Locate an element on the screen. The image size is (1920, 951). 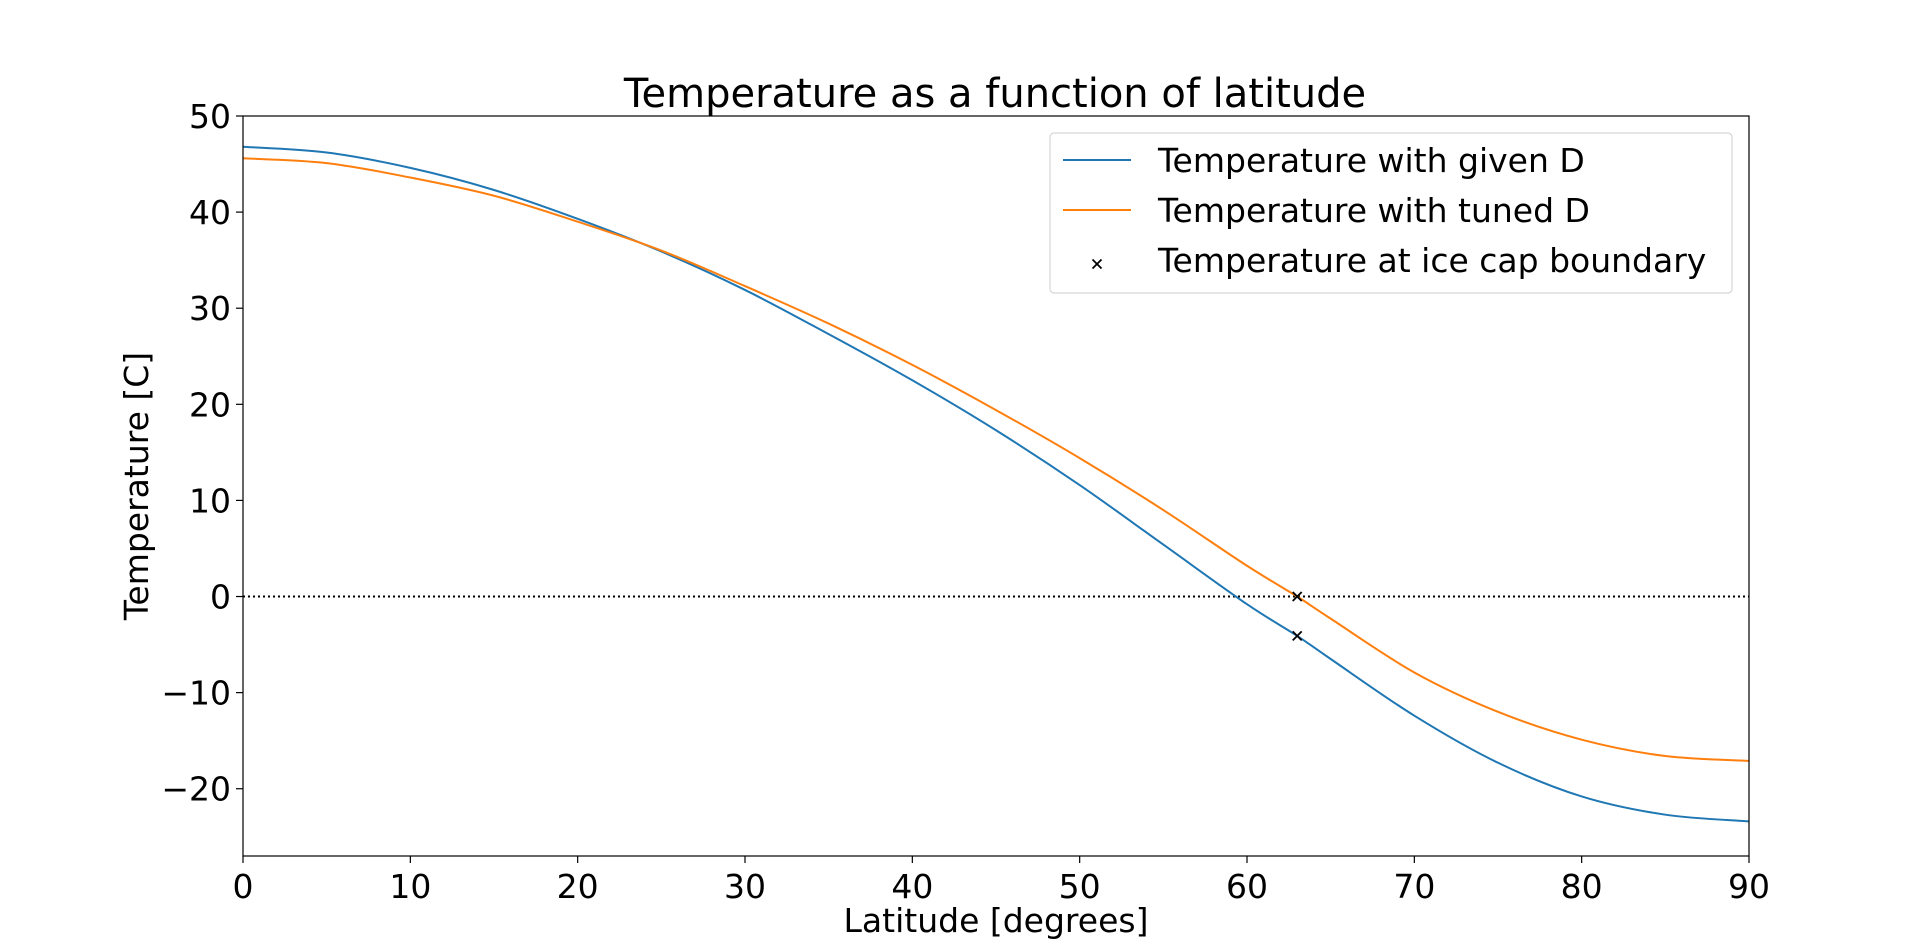
x-tick-label: 50 is located at coordinates (1080, 886).